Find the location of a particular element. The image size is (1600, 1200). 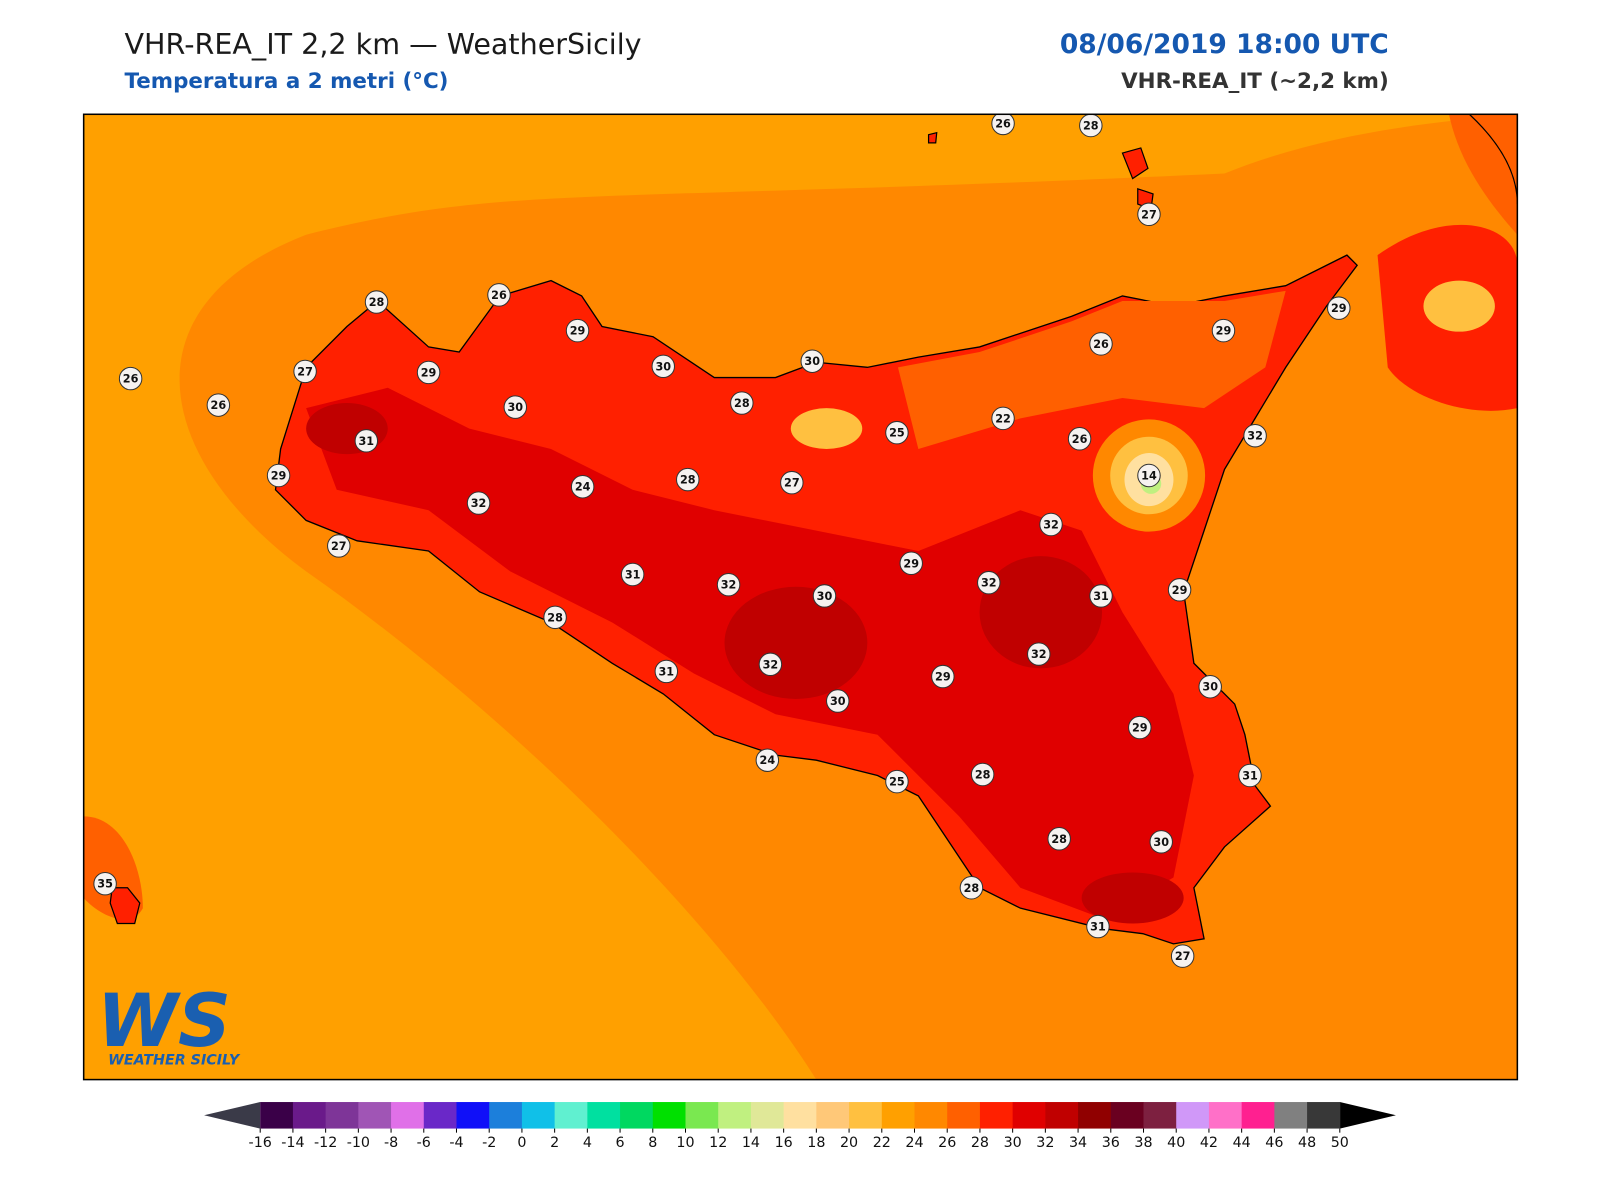

station-value: 24 is located at coordinates (768, 760).